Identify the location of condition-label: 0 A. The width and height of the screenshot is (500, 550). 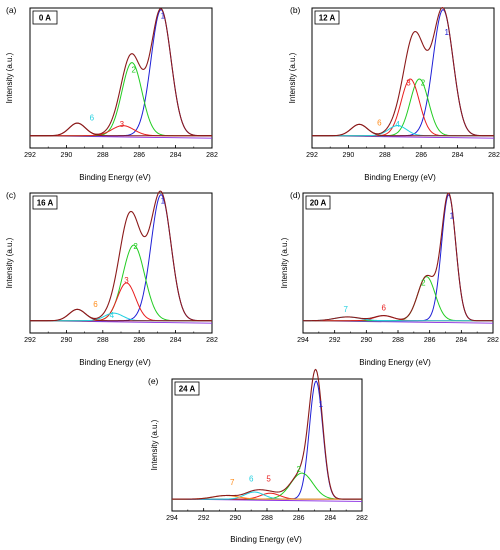
(45, 17).